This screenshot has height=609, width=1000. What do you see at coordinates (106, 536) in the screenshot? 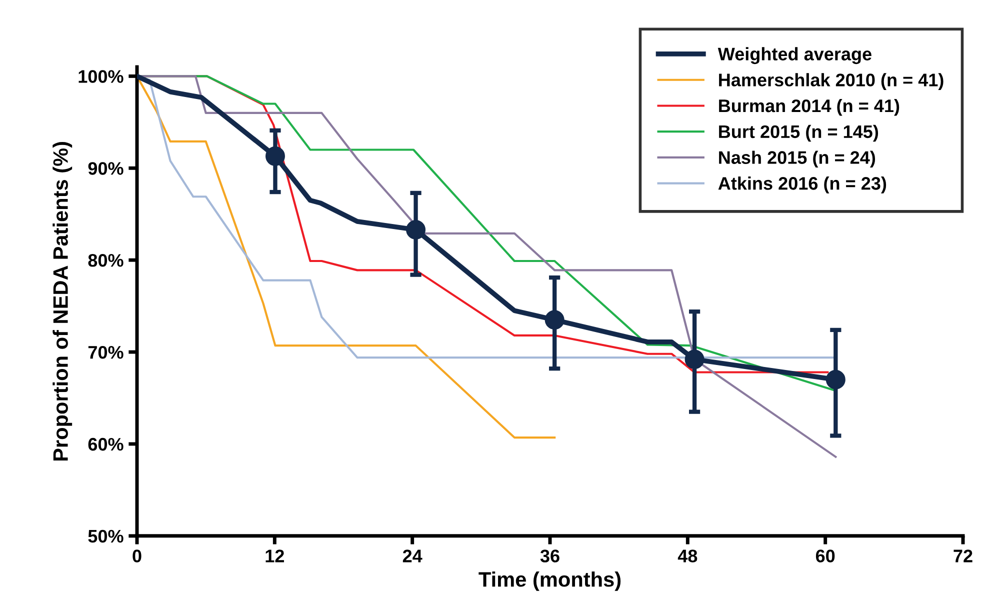
I see `y-tick-label: 50%` at bounding box center [106, 536].